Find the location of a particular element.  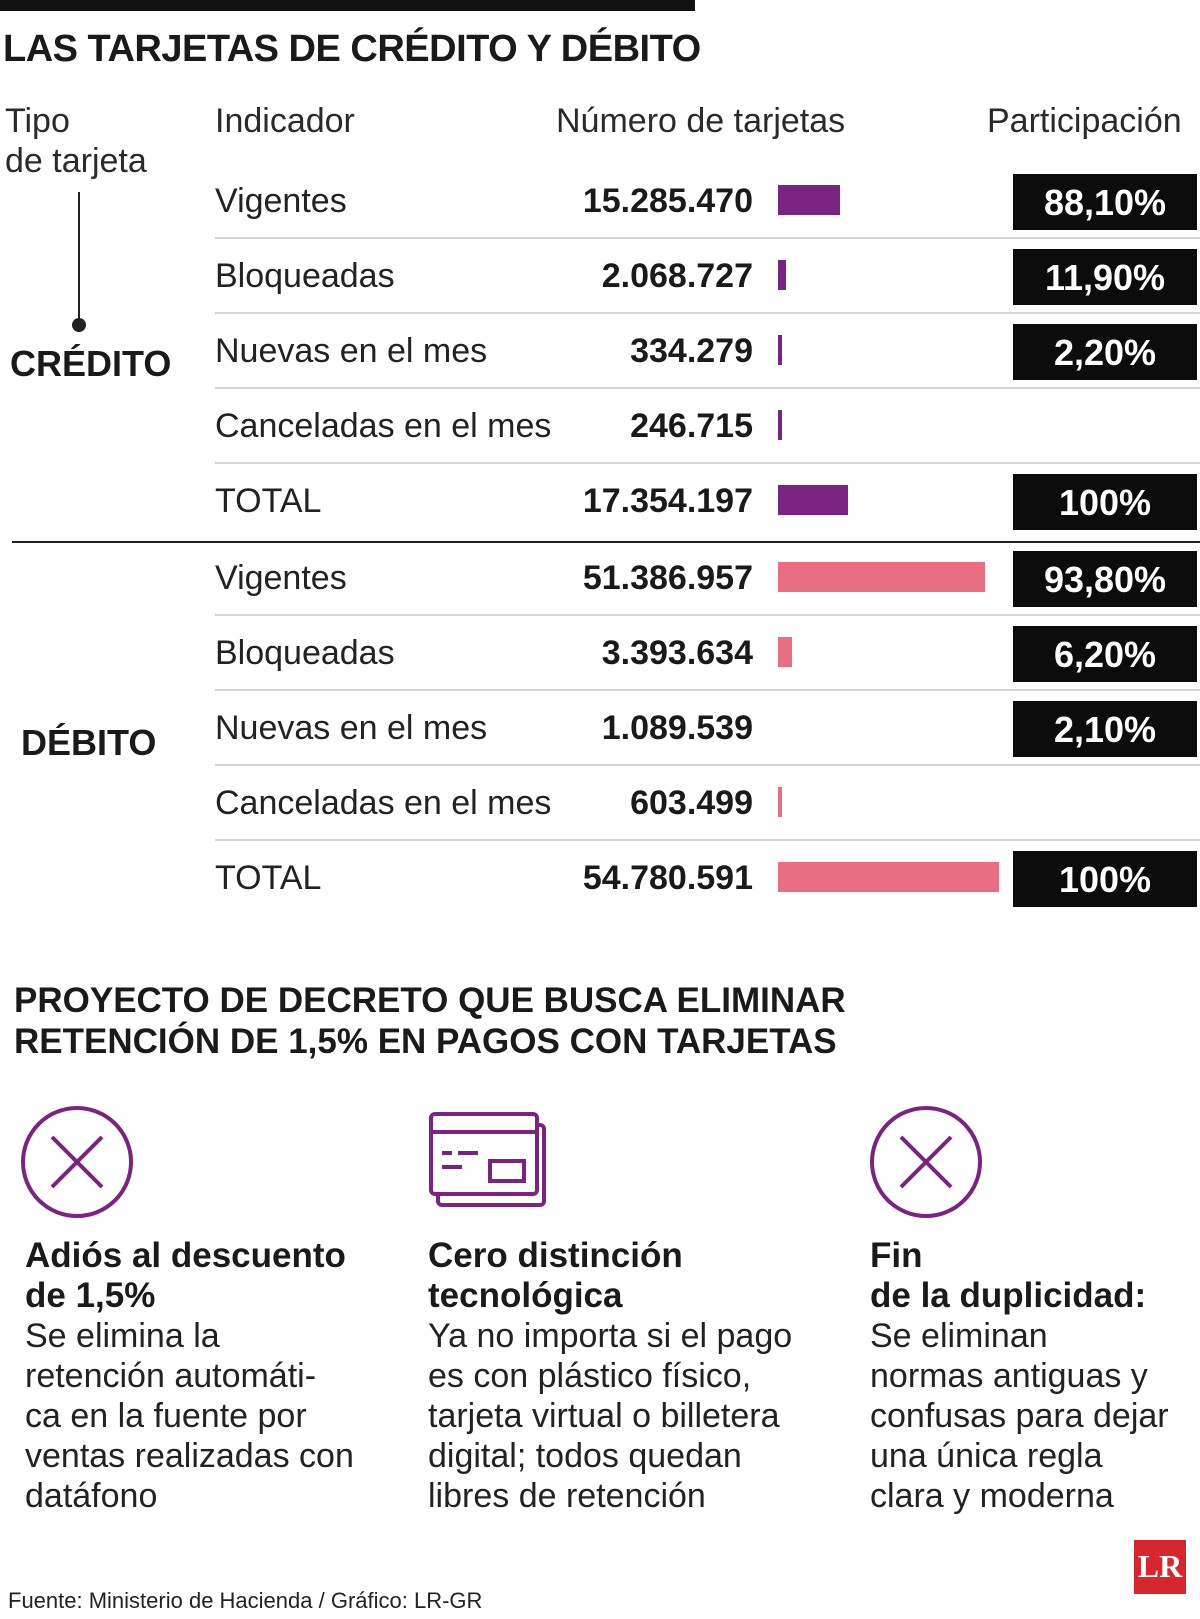

row-value: 17.354.197 is located at coordinates (667, 501).